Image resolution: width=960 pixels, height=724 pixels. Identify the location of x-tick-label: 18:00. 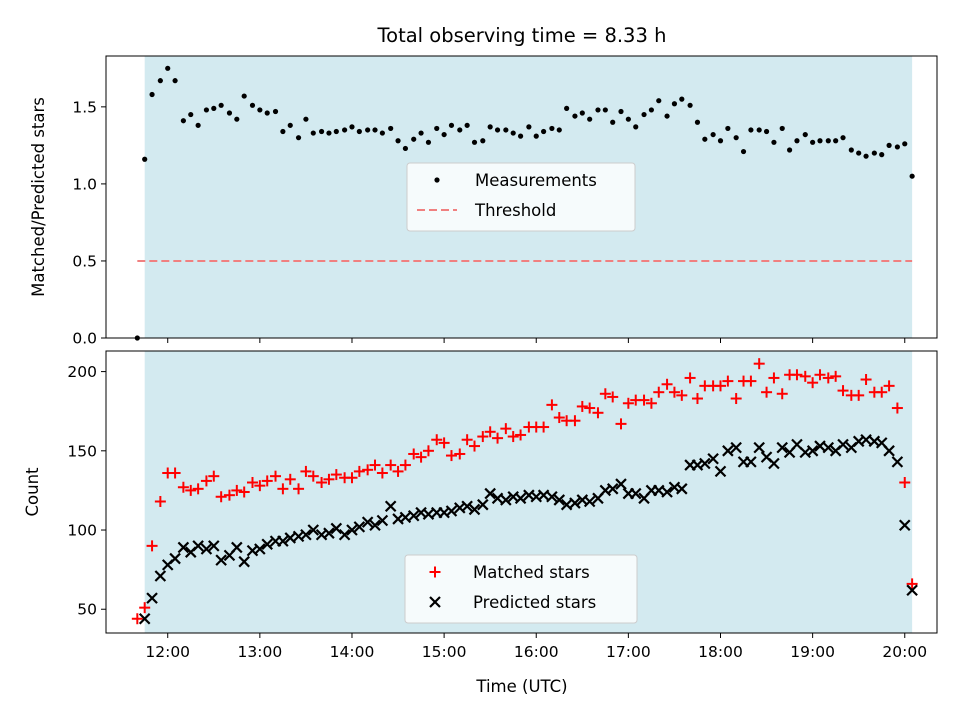
(720, 652).